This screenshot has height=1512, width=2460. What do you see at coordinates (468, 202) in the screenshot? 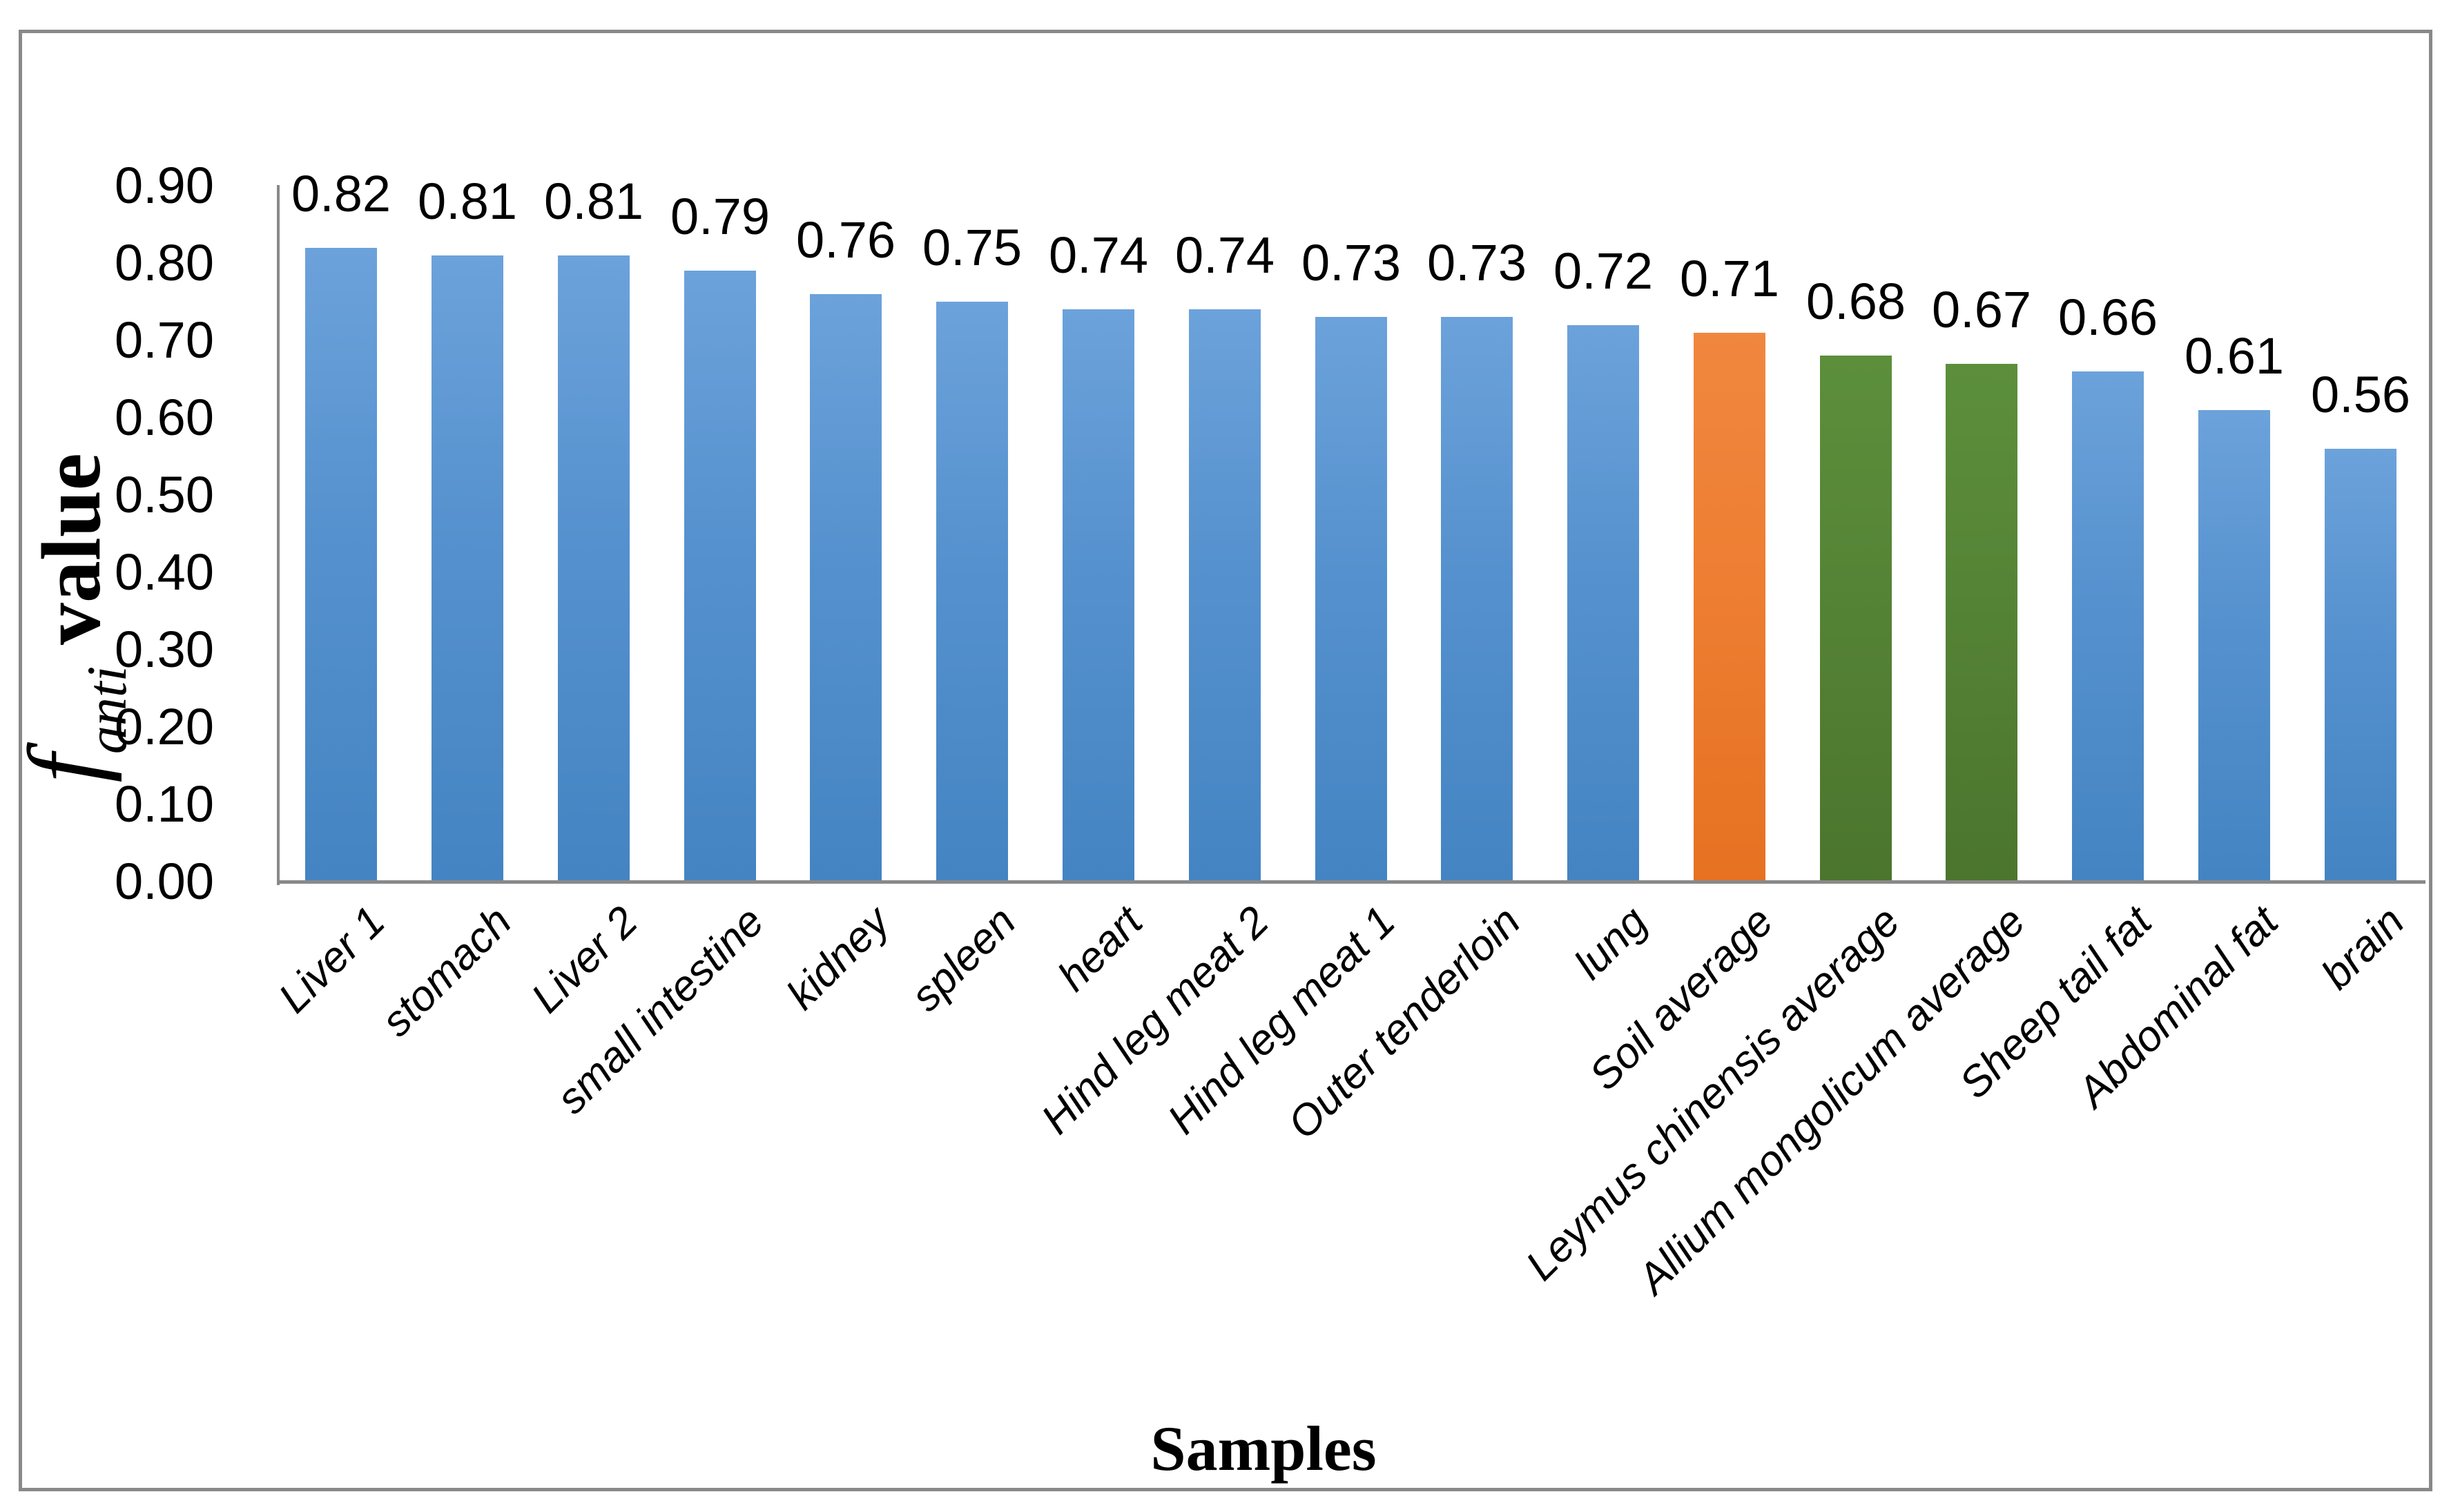
I see `value-label-stomach: 0.81` at bounding box center [468, 202].